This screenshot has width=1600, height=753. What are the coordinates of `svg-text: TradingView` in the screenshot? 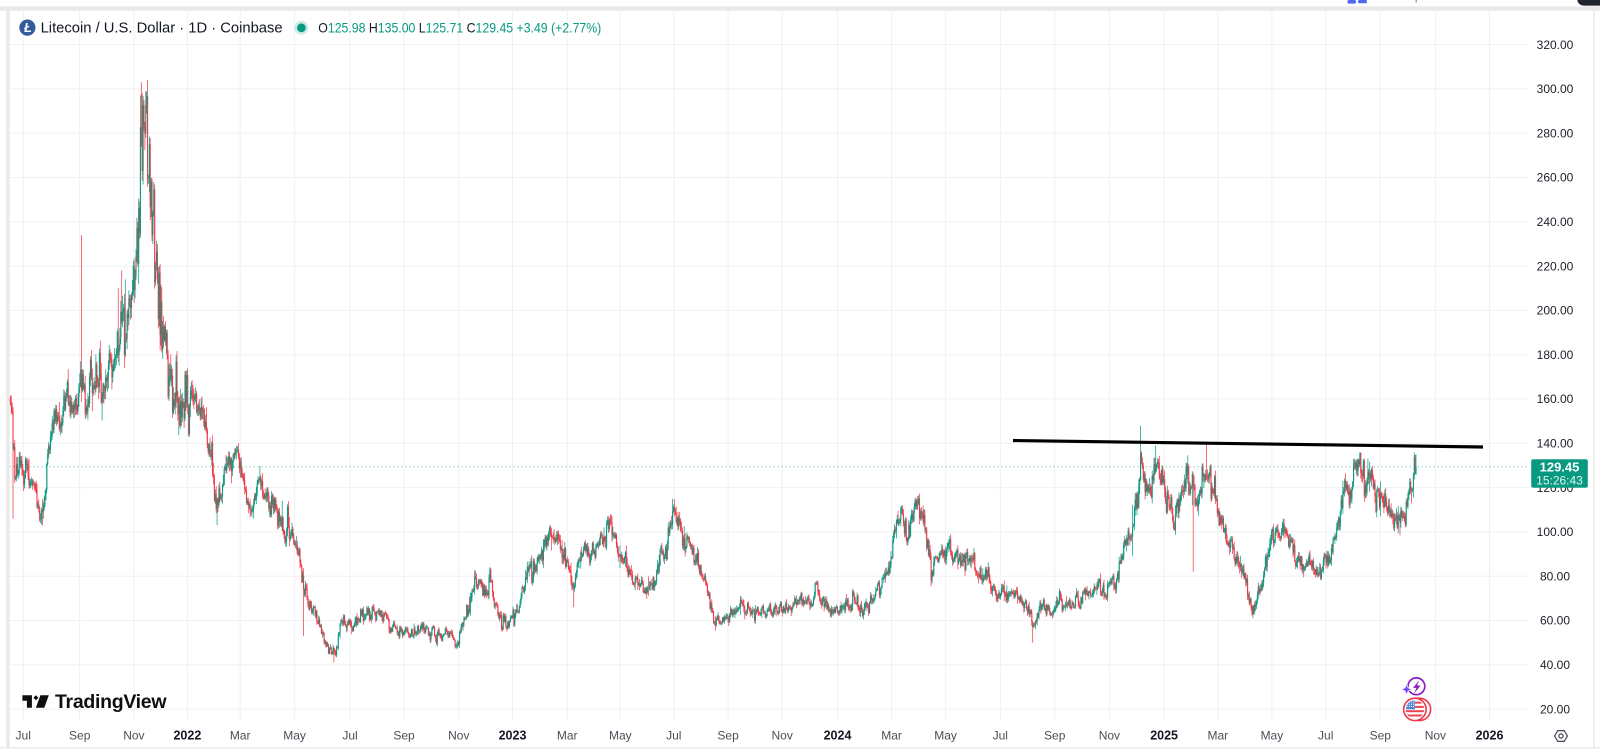 It's located at (111, 702).